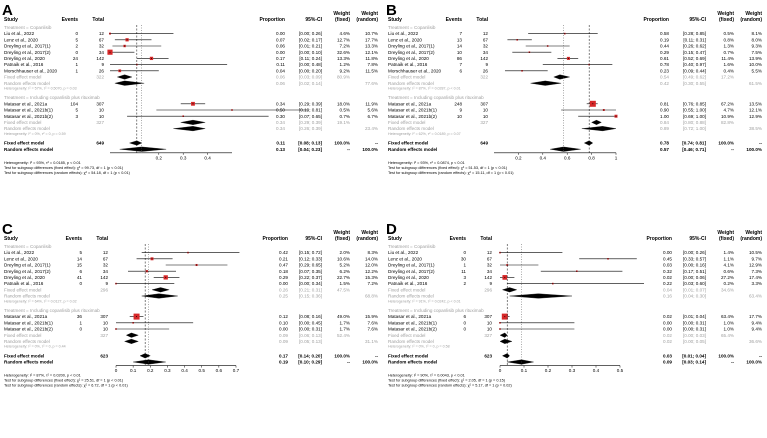  Describe the element at coordinates (24, 143) in the screenshot. I see `overall-fixed-label: Fixed effect model` at that location.